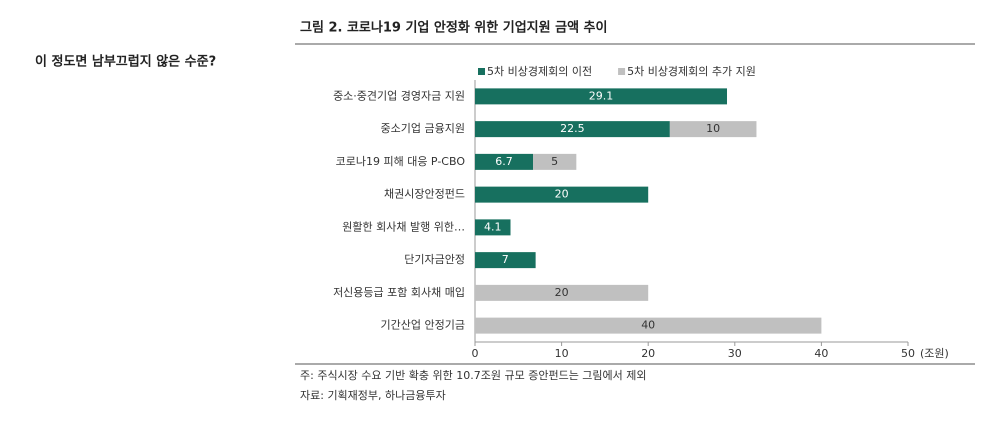 This screenshot has height=442, width=1000. I want to click on x-tick-label: 20, so click(648, 353).